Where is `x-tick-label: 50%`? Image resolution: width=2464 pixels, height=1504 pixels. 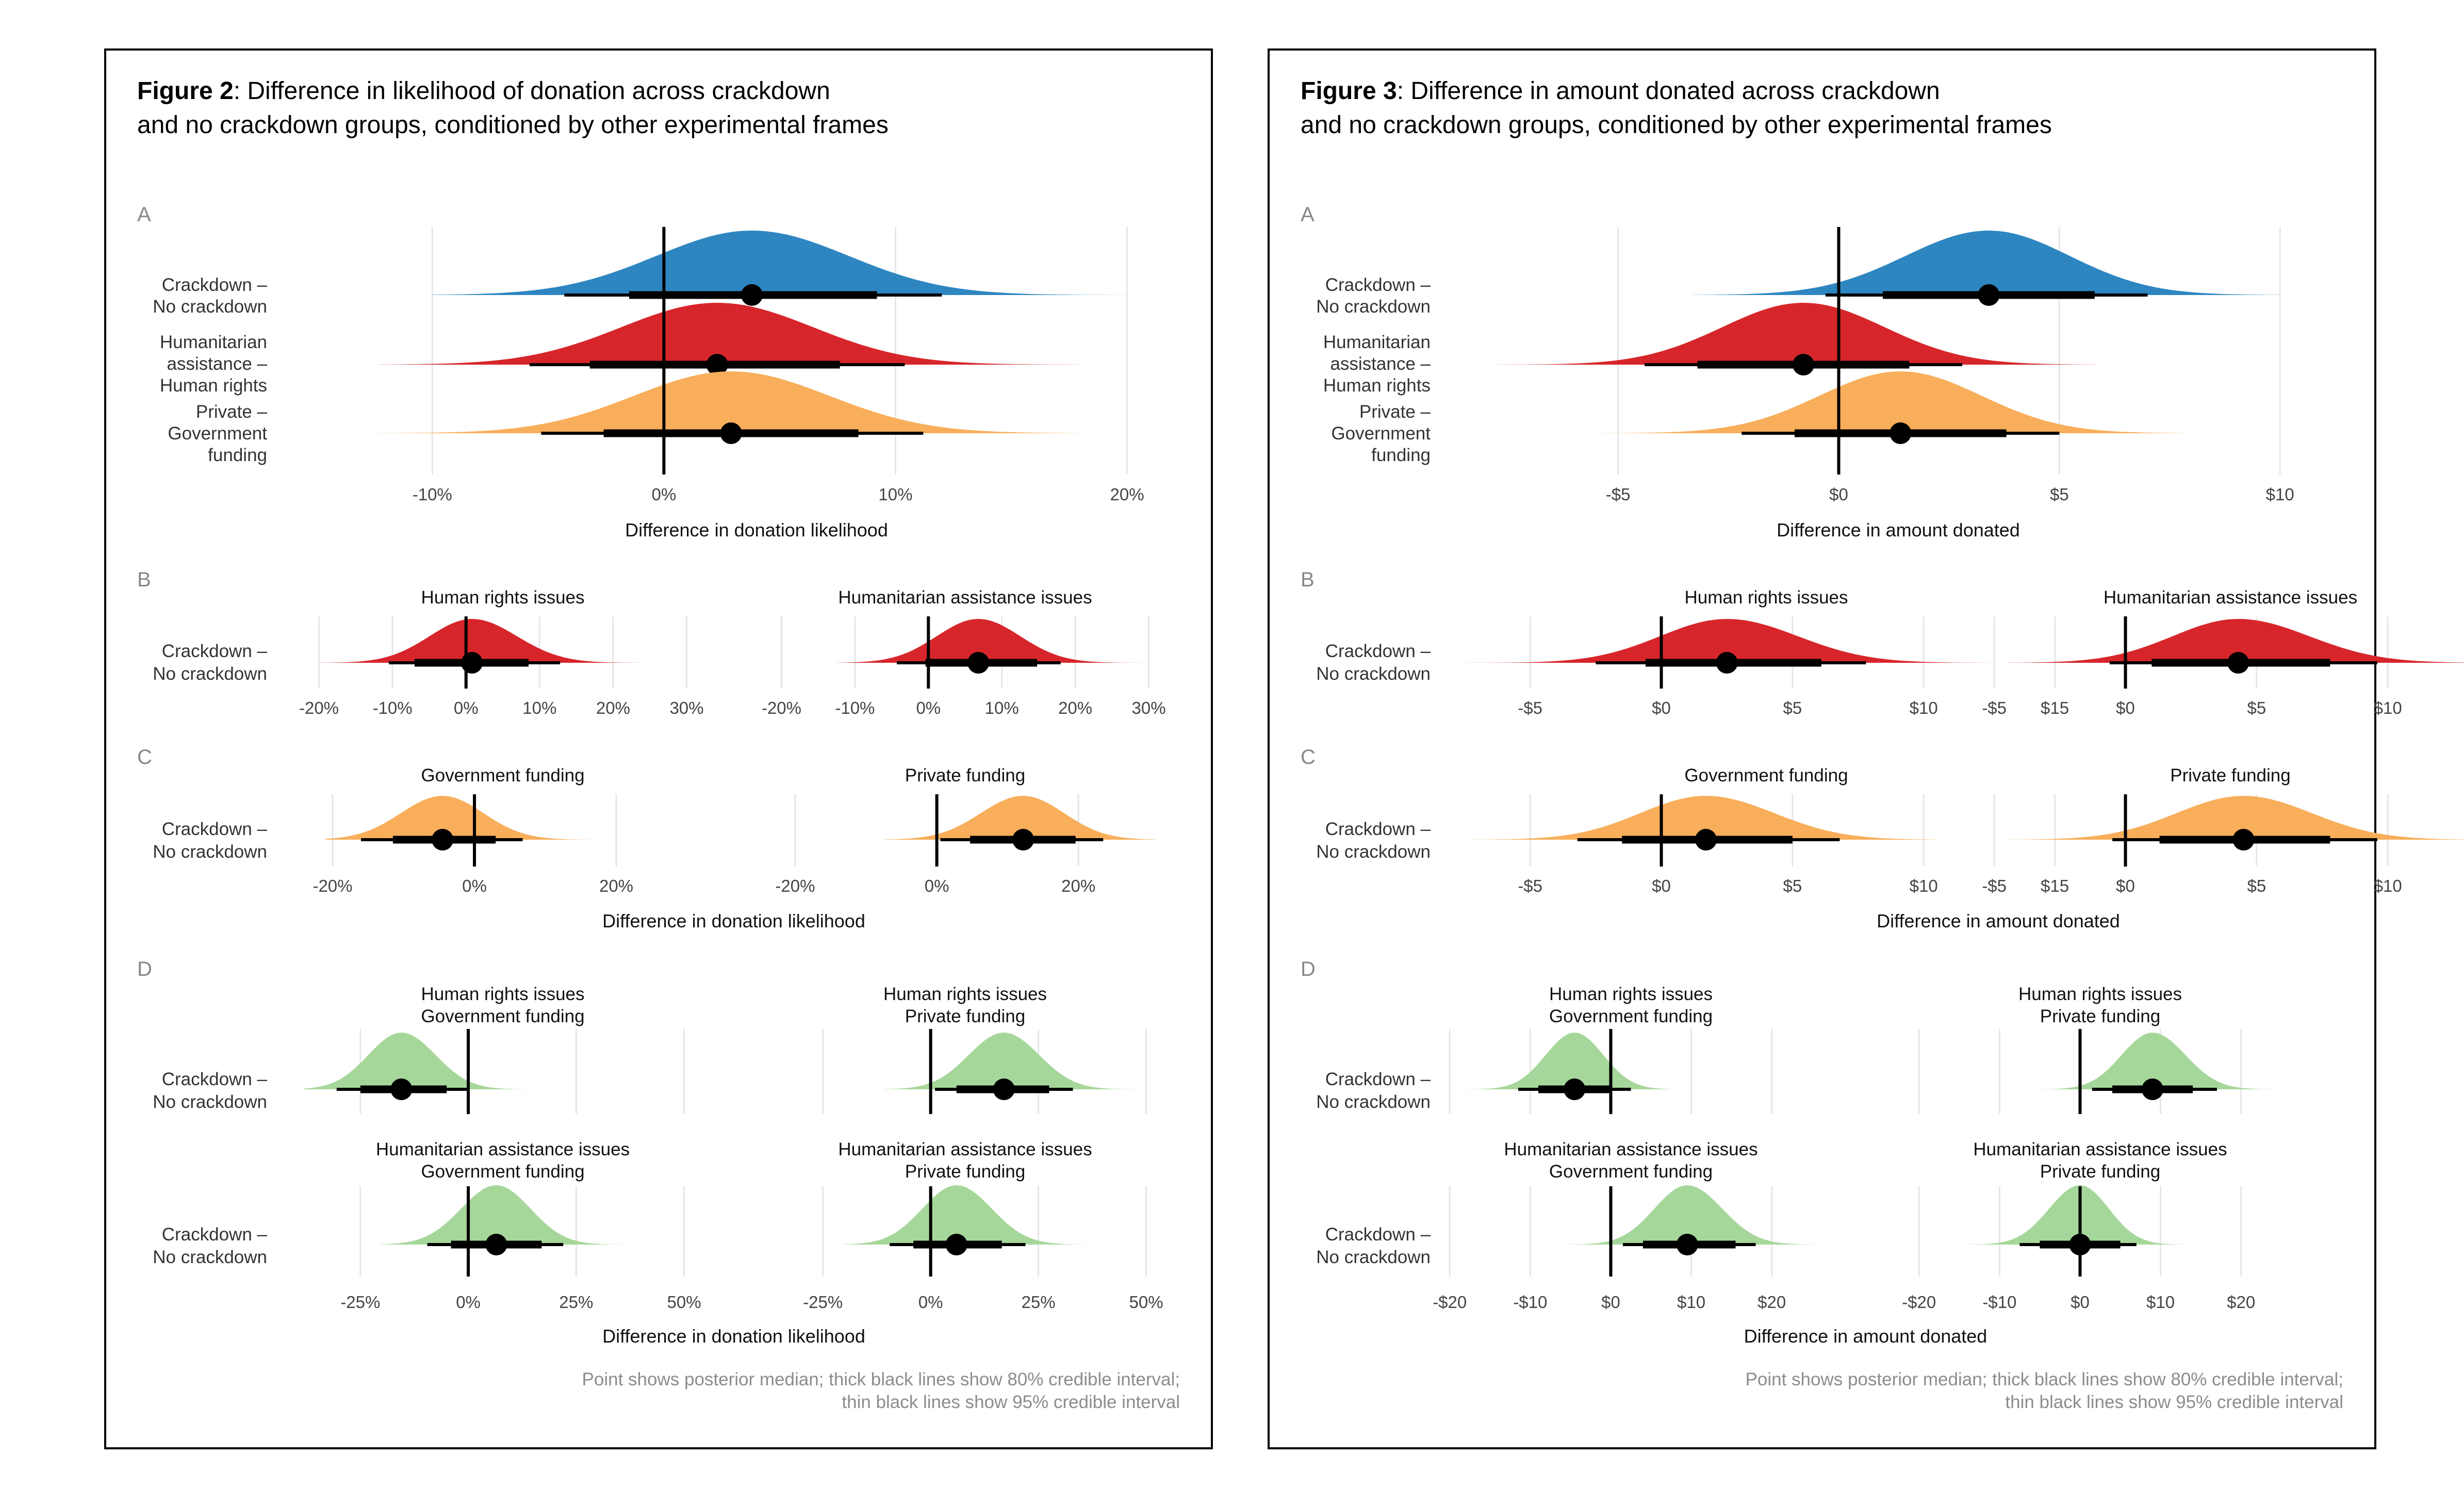 x-tick-label: 50% is located at coordinates (1146, 1302).